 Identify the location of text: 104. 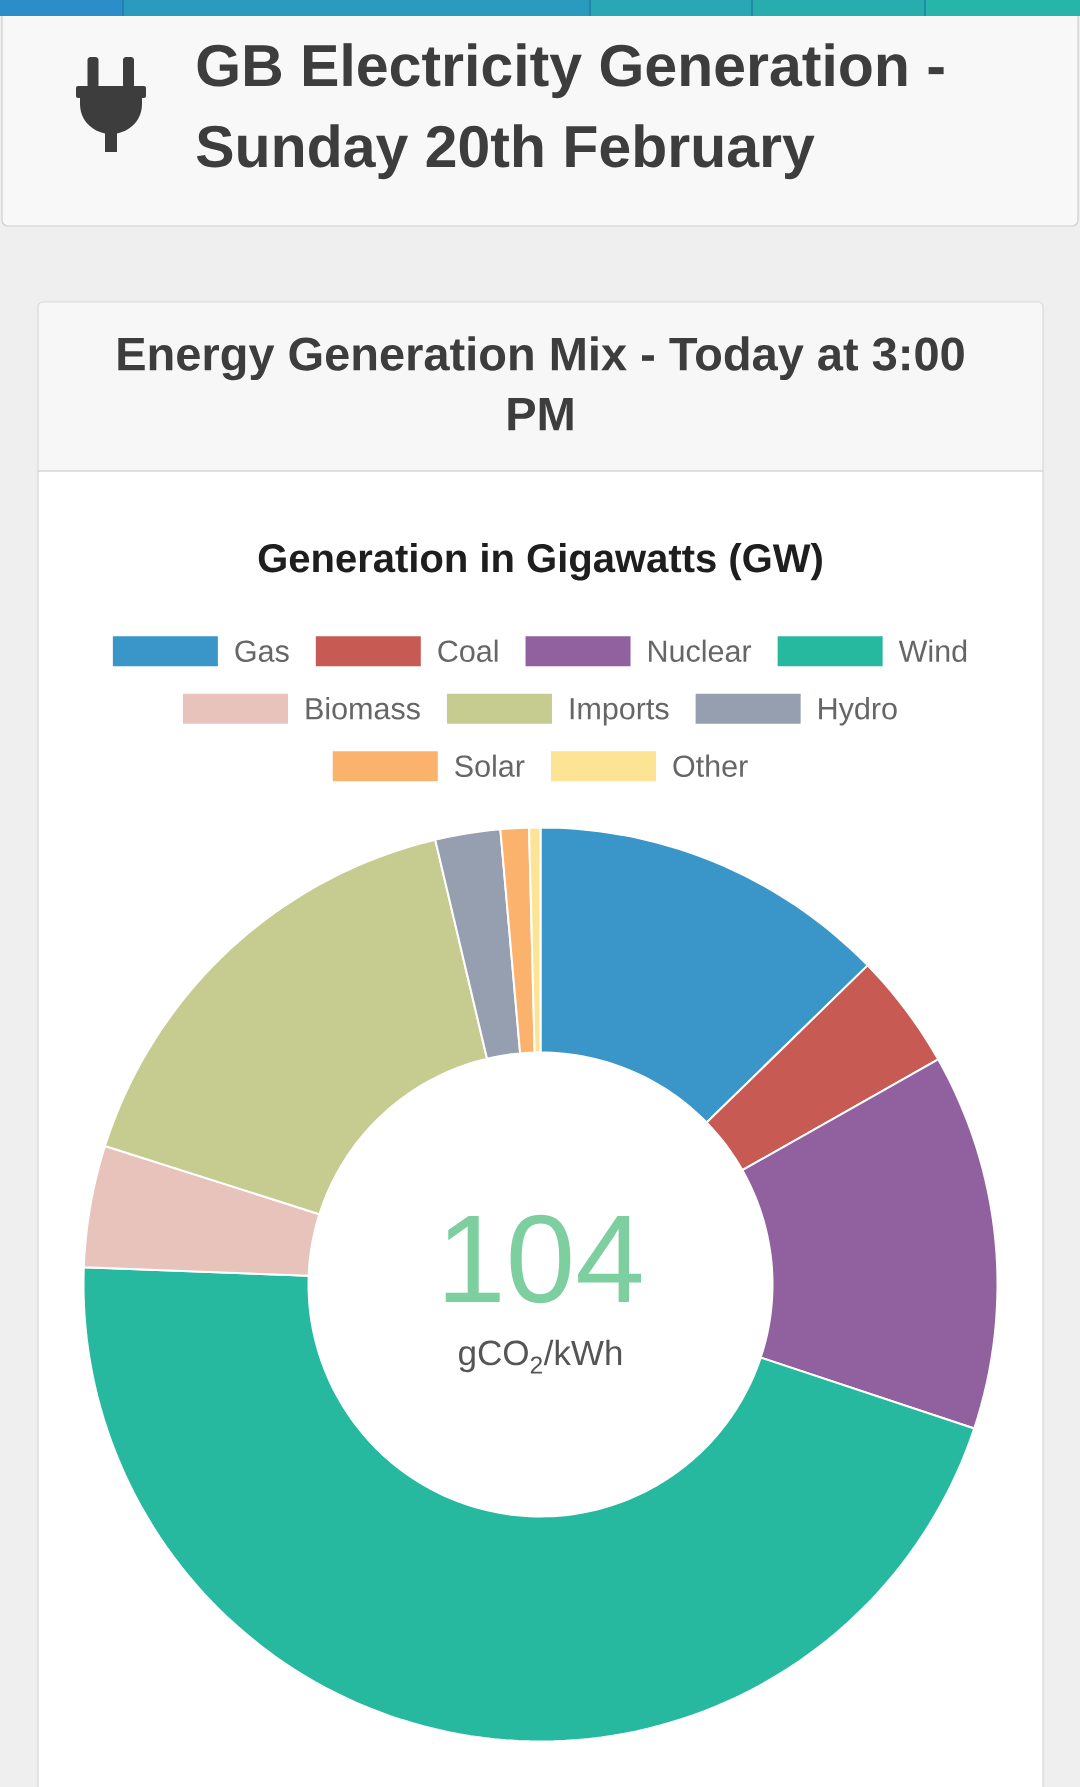
(543, 1259).